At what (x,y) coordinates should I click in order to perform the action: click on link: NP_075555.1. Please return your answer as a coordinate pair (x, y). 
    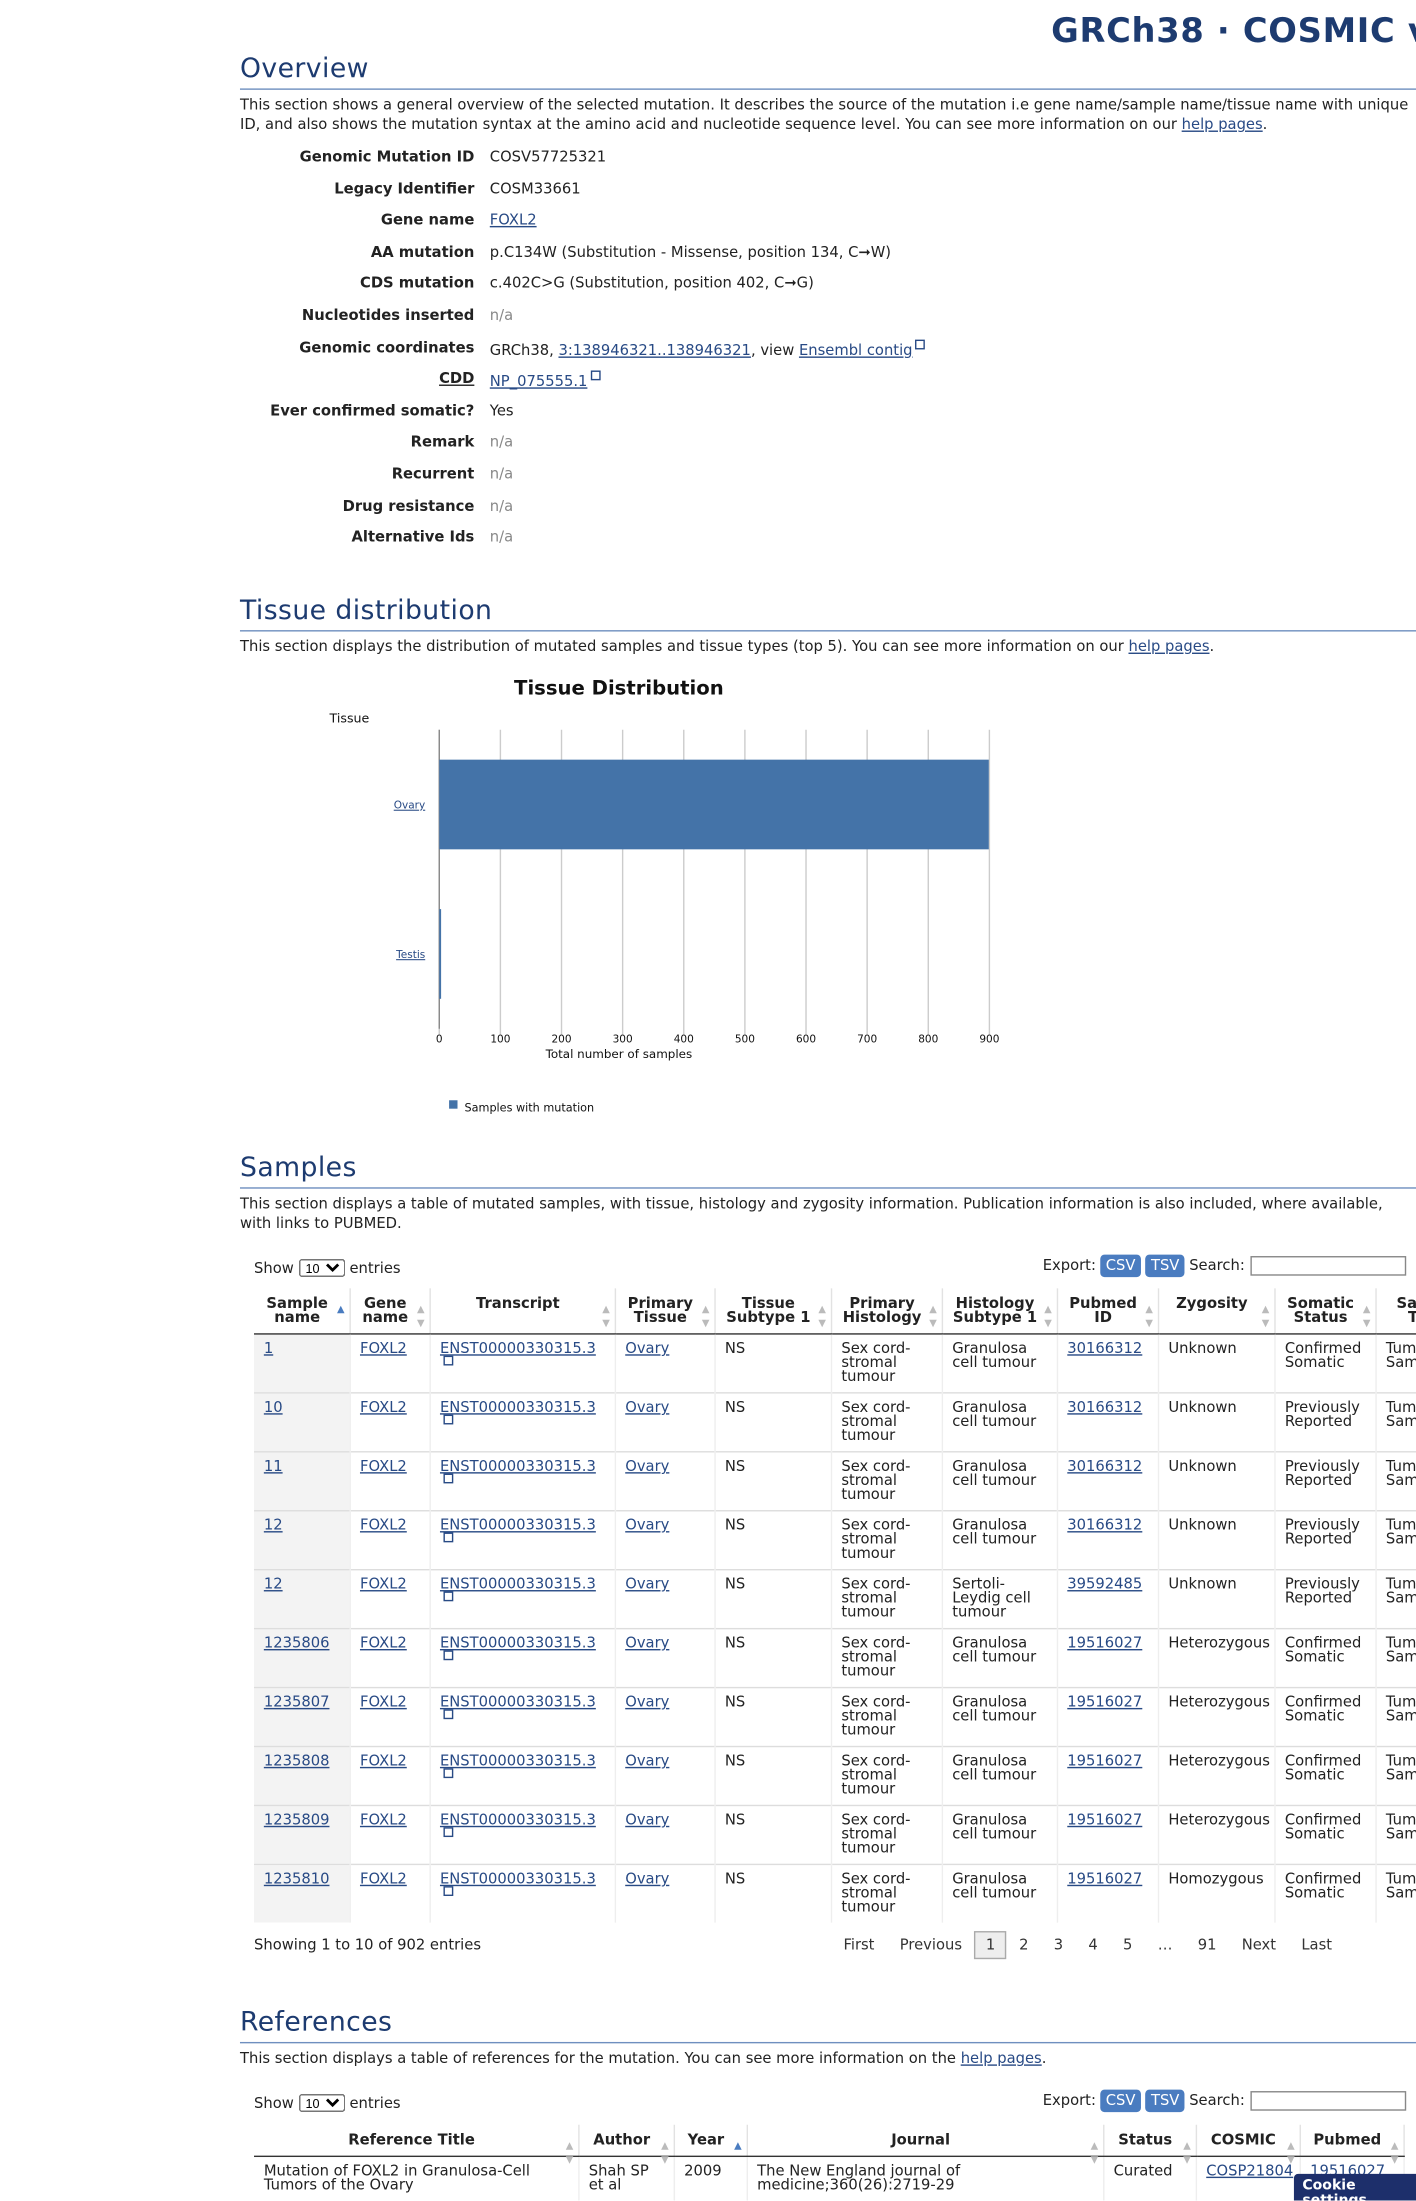
    Looking at the image, I should click on (538, 382).